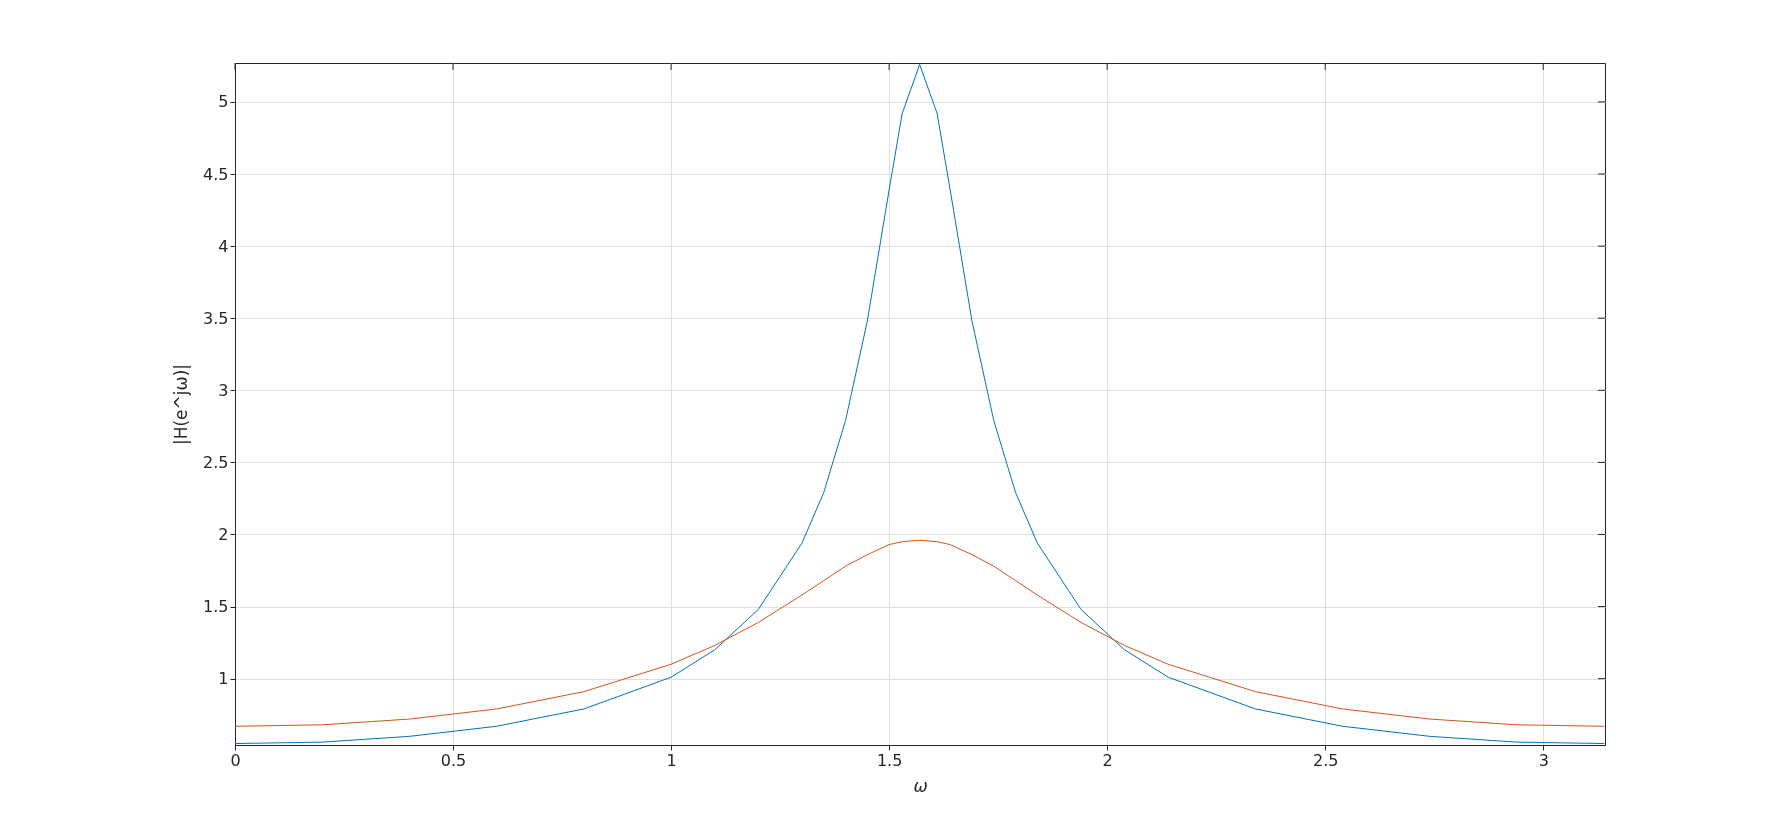 The height and width of the screenshot is (840, 1768). I want to click on x-tick-label: 2, so click(1107, 760).